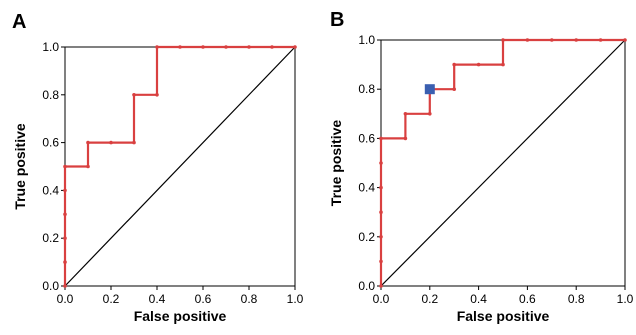  I want to click on highlight-marker, so click(429, 89).